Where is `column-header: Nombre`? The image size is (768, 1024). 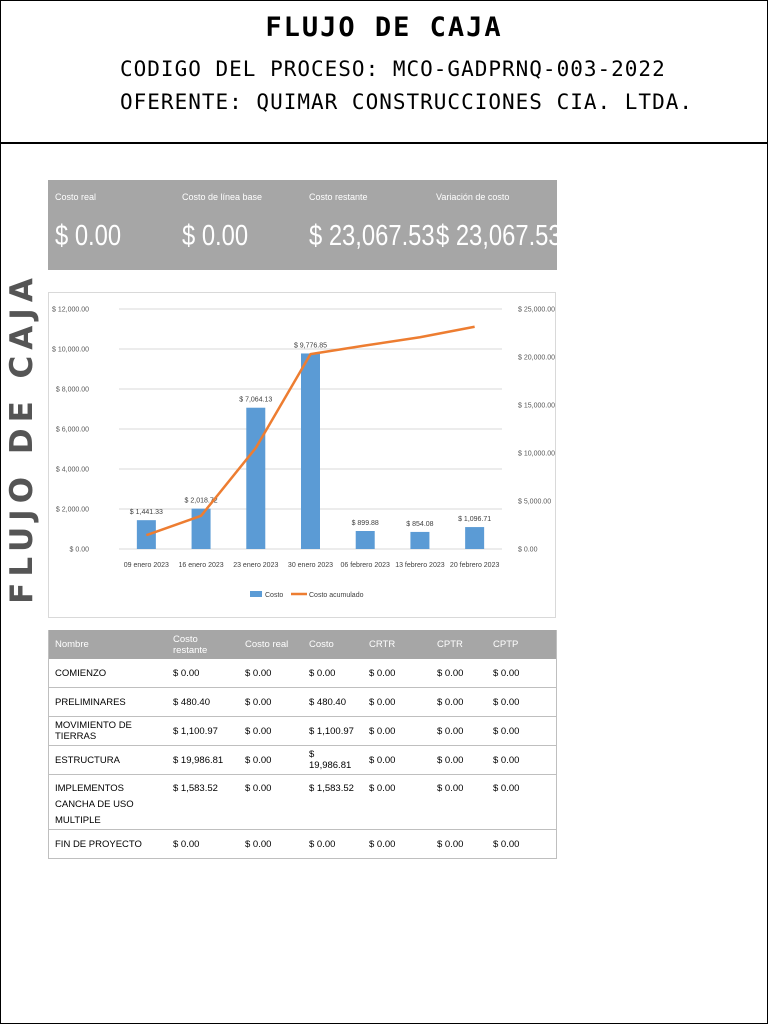 column-header: Nombre is located at coordinates (107, 644).